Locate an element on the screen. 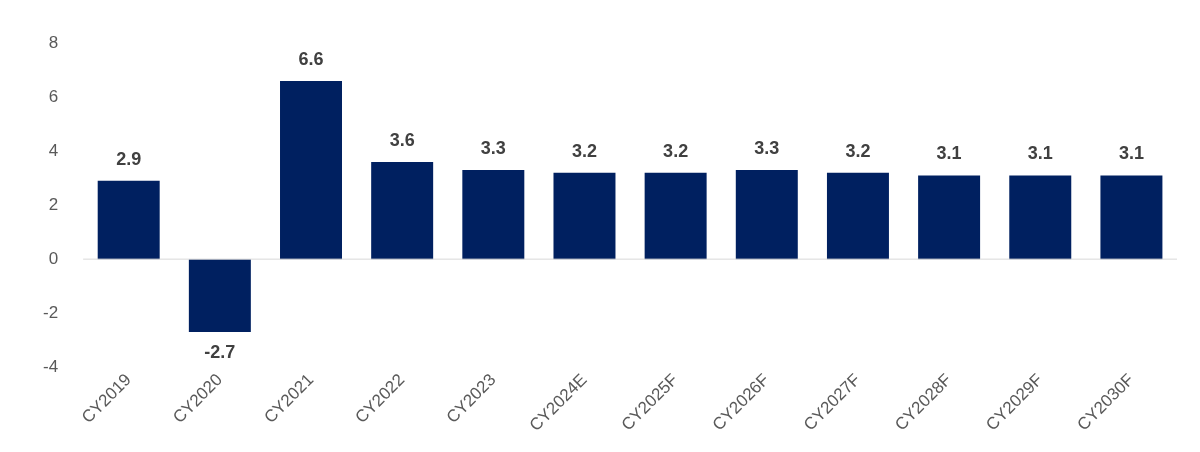  data-label: 6.6 is located at coordinates (311, 58).